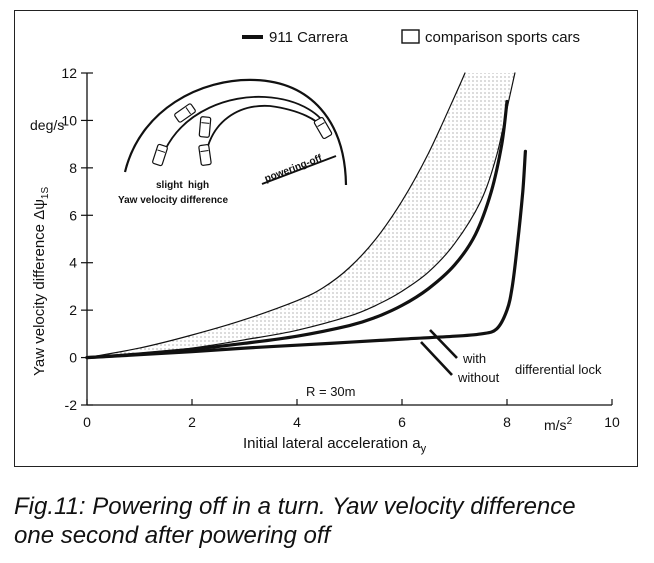 The height and width of the screenshot is (563, 654). What do you see at coordinates (558, 424) in the screenshot?
I see `x-unit-label: m/s2` at bounding box center [558, 424].